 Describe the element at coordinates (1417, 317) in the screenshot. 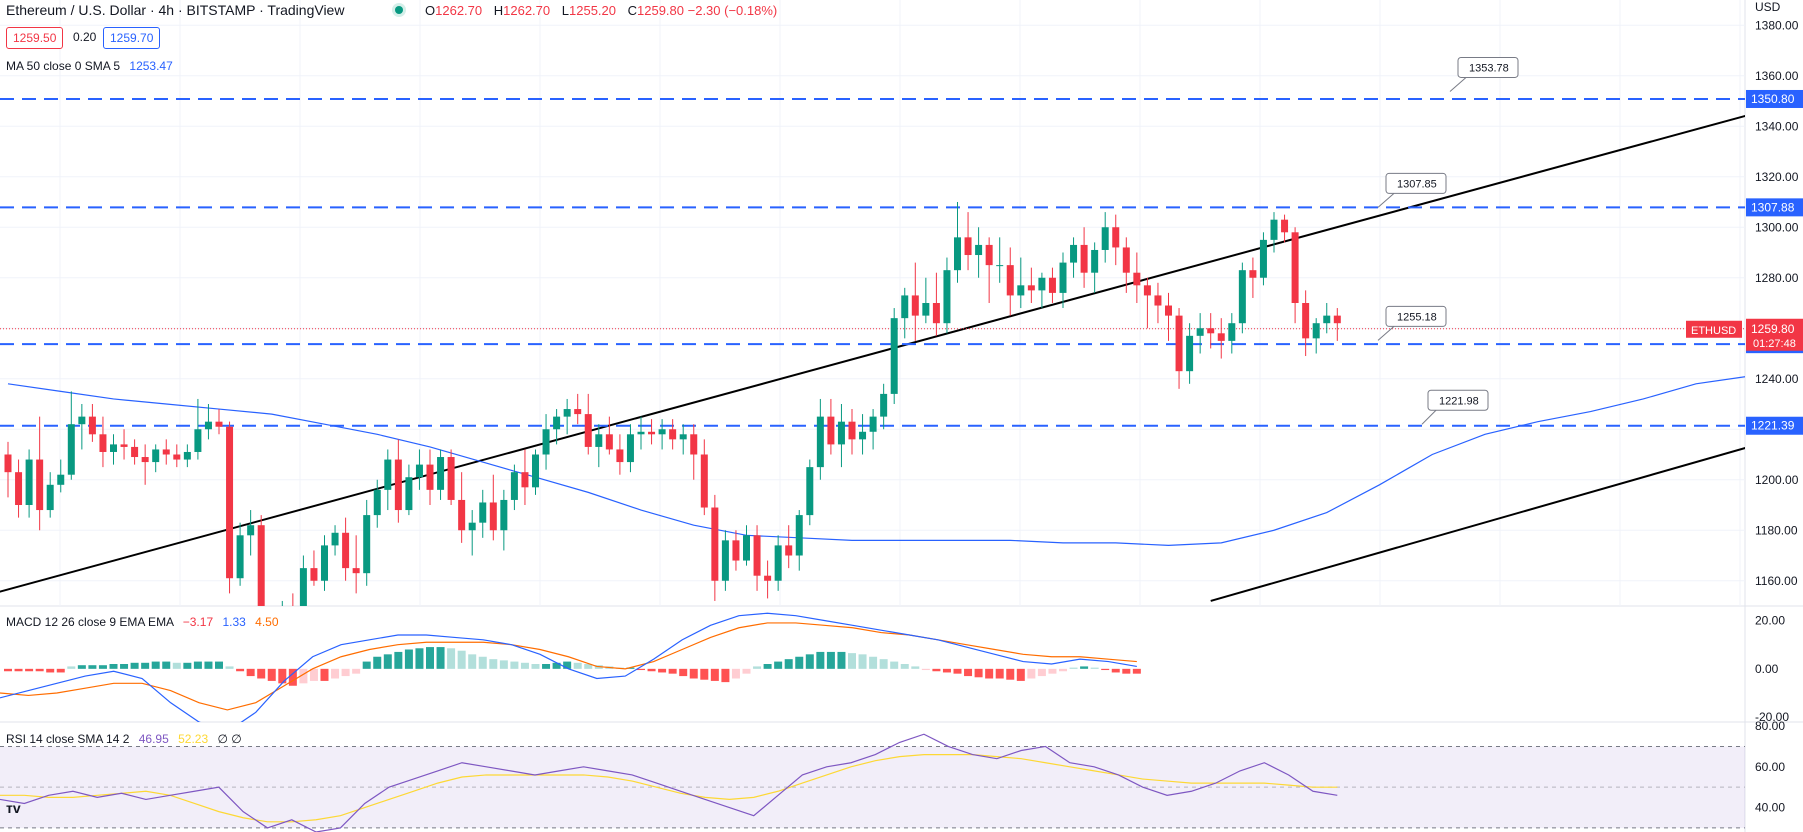

I see `callout-label: 1255.18` at that location.